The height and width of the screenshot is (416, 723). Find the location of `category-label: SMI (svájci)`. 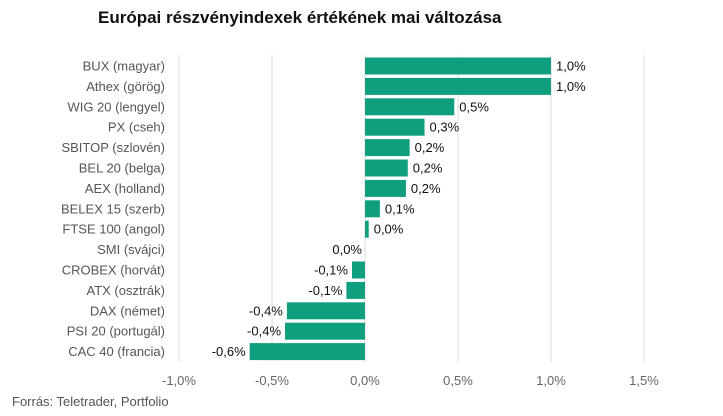

category-label: SMI (svájci) is located at coordinates (131, 249).